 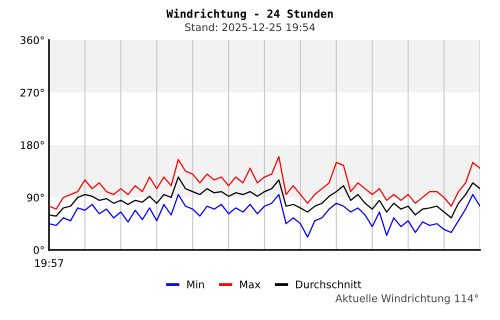 What do you see at coordinates (329, 284) in the screenshot?
I see `legend-label: Durchschnitt` at bounding box center [329, 284].